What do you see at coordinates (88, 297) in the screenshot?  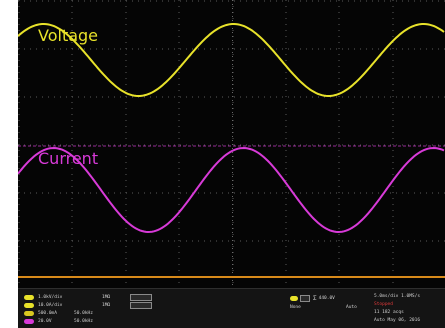 I see `channel-1-readout: 1.0kV/div 1MΩ` at bounding box center [88, 297].